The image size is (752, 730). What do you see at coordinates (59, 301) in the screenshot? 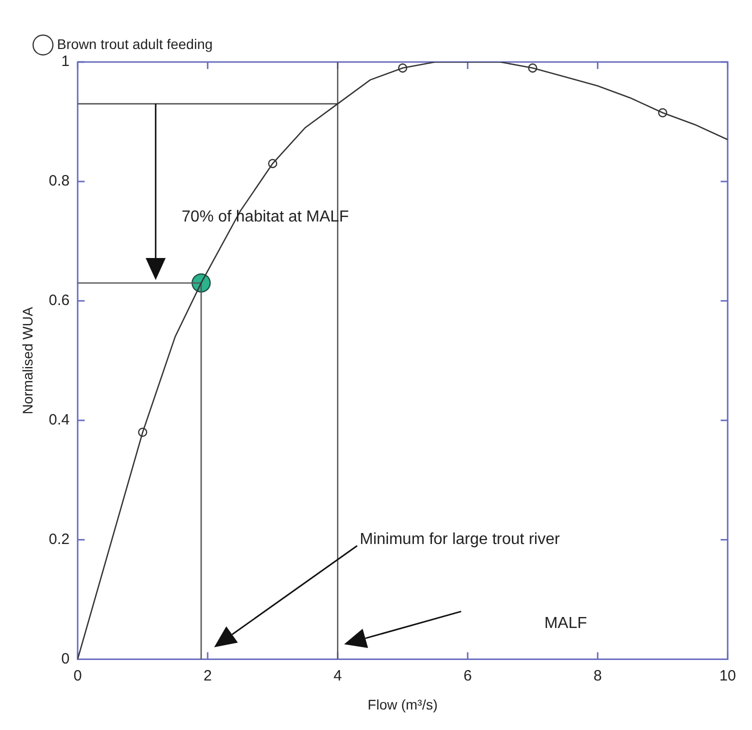
I see `y-tick-label: 0.6` at bounding box center [59, 301].